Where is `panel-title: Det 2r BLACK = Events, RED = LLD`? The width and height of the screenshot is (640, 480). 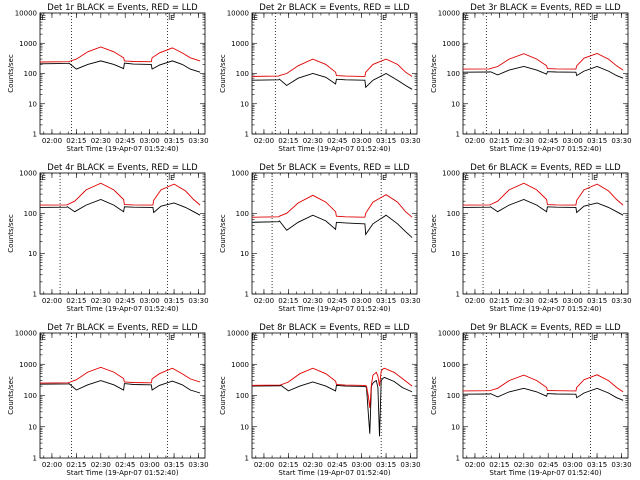 panel-title: Det 2r BLACK = Events, RED = LLD is located at coordinates (334, 8).